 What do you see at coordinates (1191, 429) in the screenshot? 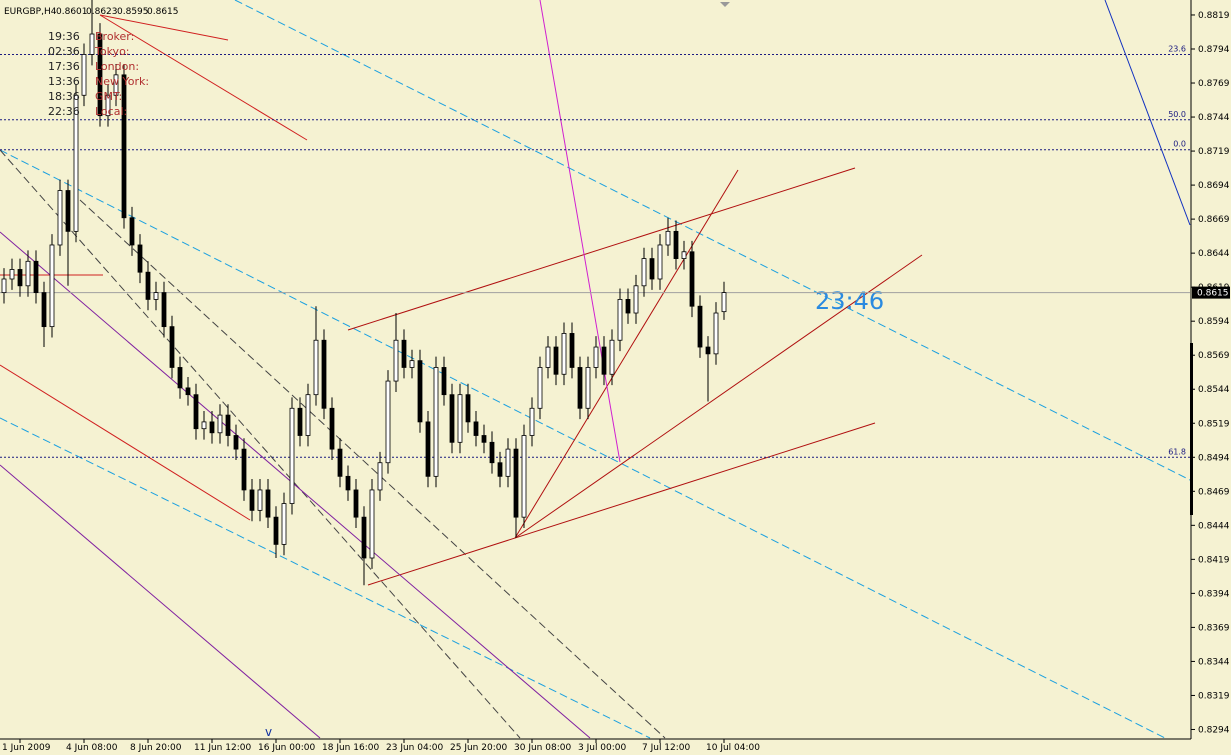
I see `volume-scroll` at bounding box center [1191, 429].